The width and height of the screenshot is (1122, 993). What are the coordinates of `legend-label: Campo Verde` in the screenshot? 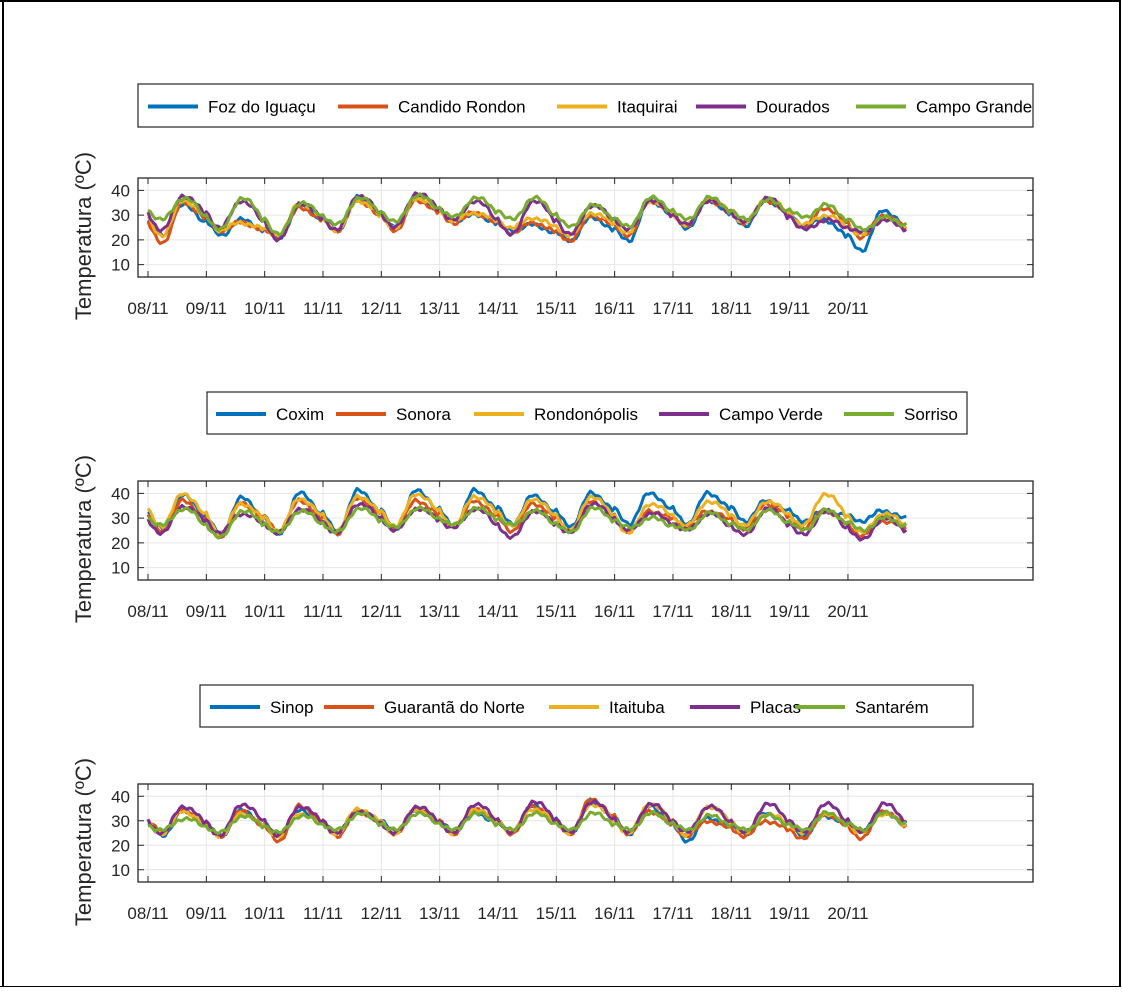 It's located at (771, 414).